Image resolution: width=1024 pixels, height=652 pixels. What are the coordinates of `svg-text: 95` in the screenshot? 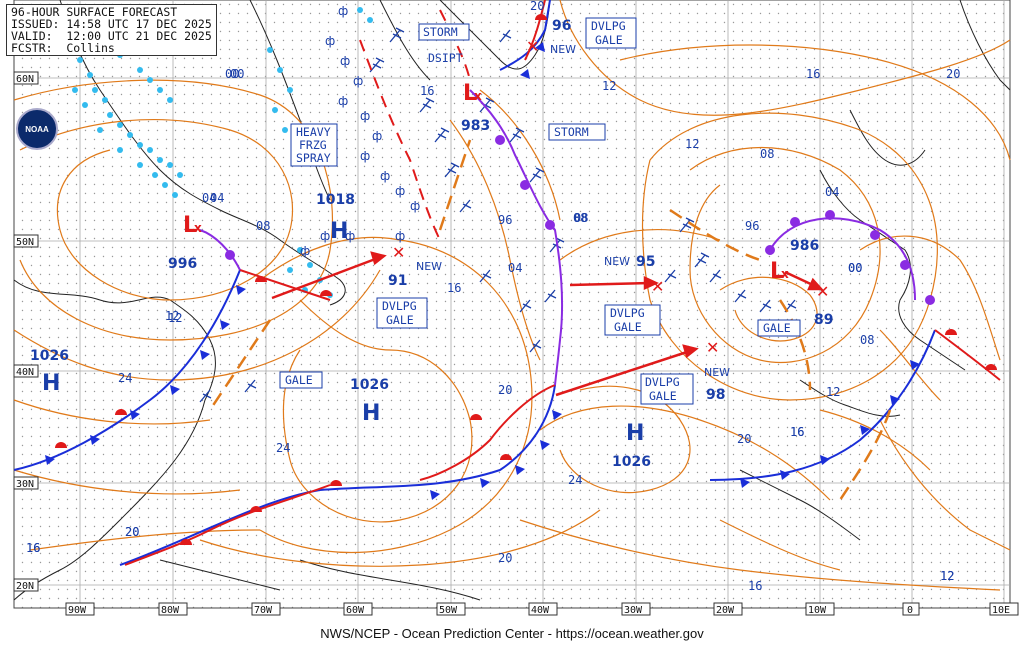 It's located at (645, 262).